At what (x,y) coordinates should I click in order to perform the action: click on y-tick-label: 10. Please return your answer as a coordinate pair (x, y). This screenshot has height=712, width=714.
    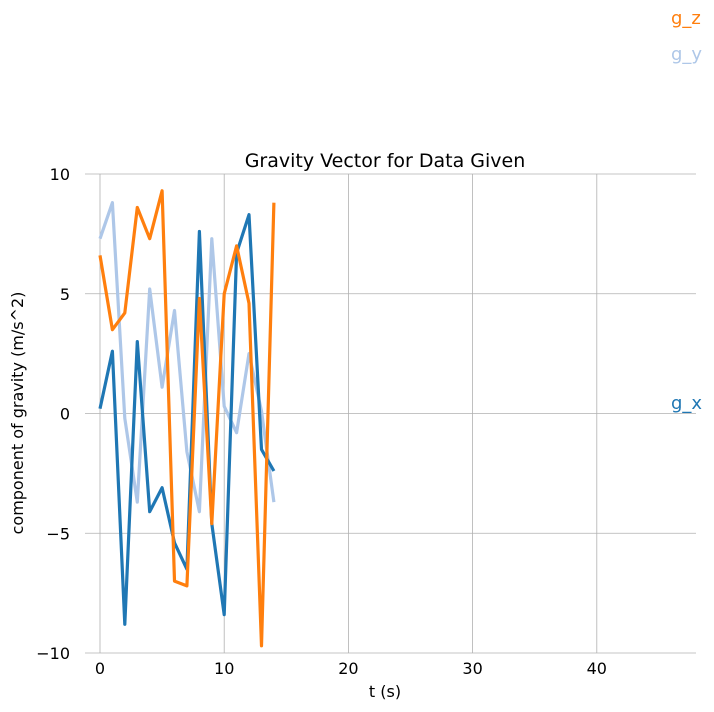
    Looking at the image, I should click on (60, 174).